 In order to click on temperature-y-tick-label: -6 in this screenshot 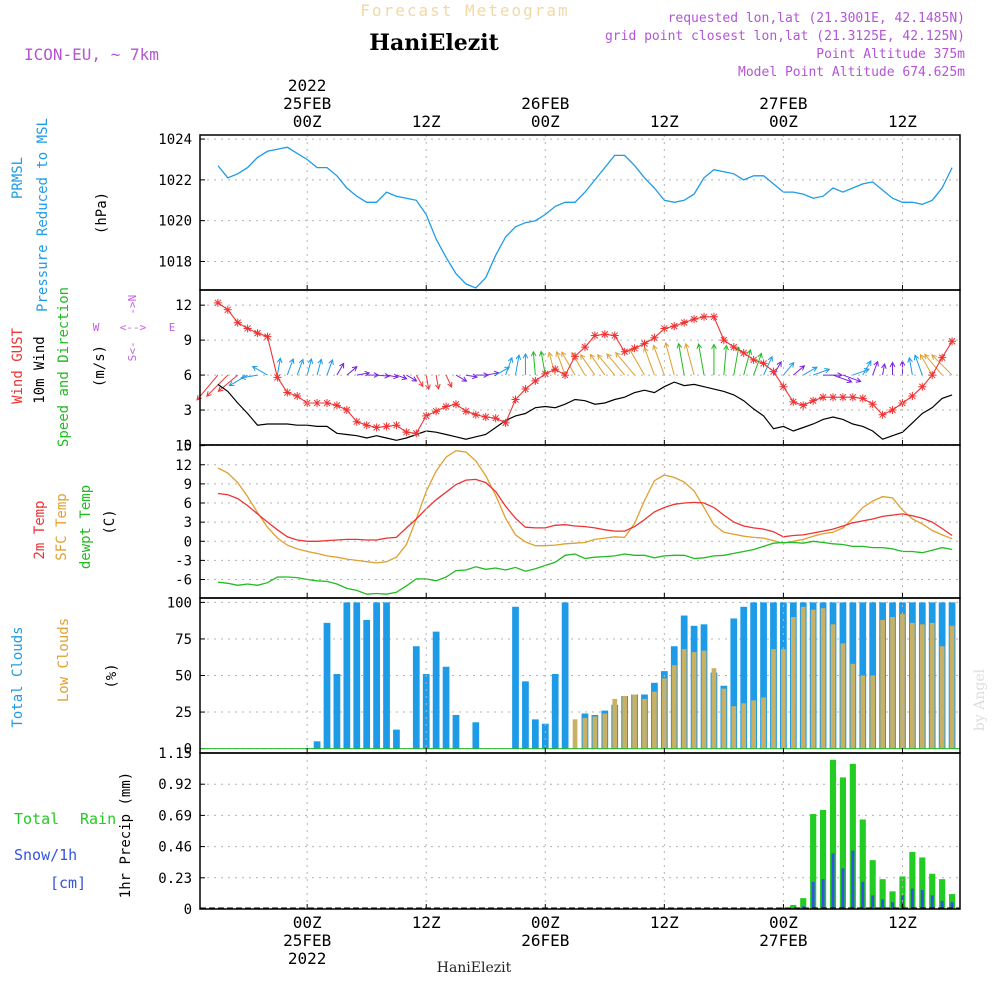, I will do `click(183, 581)`.